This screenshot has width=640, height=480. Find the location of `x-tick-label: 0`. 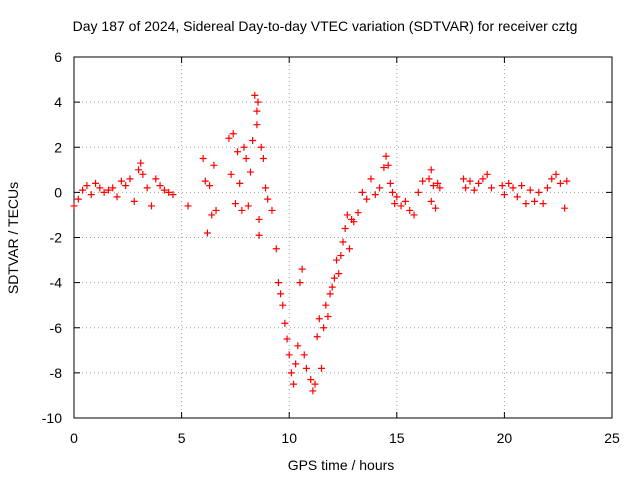

x-tick-label: 0 is located at coordinates (74, 438).